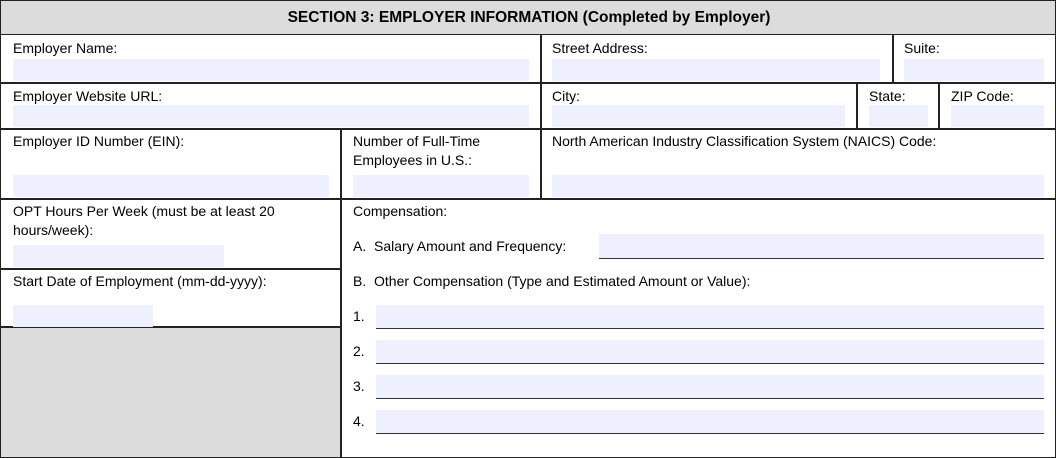 The width and height of the screenshot is (1056, 458). What do you see at coordinates (898, 116) in the screenshot?
I see `state-input` at bounding box center [898, 116].